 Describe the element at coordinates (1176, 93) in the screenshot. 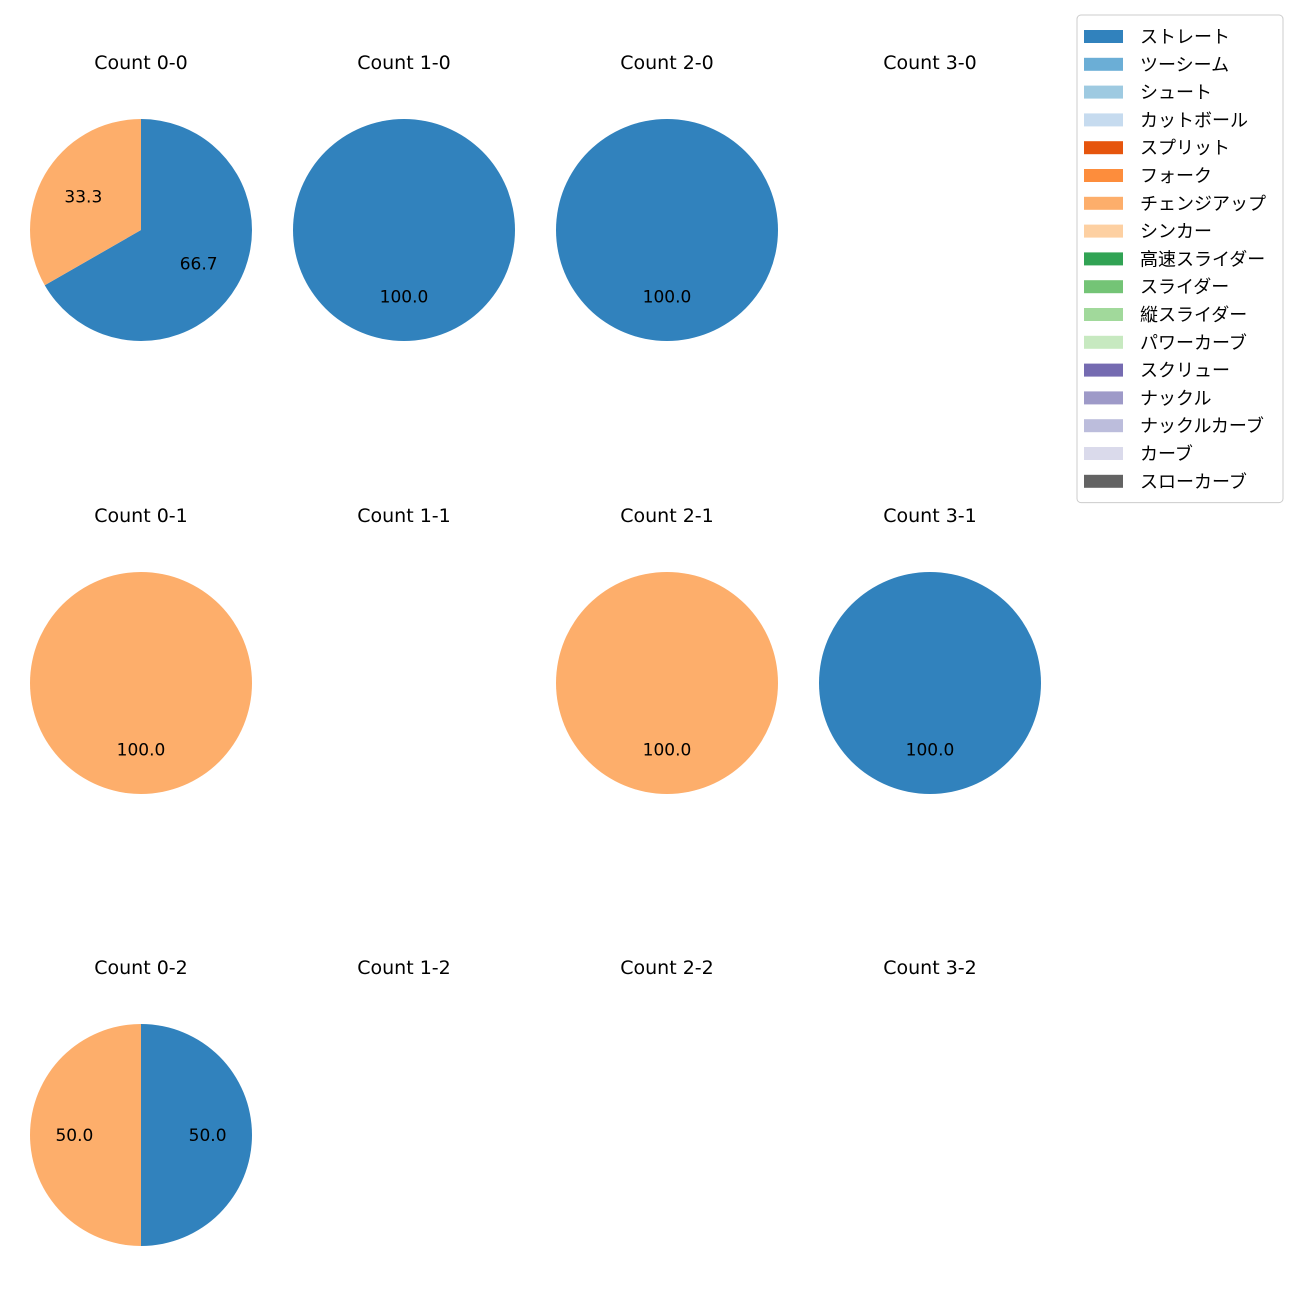

I see `legend-label: シュート` at that location.